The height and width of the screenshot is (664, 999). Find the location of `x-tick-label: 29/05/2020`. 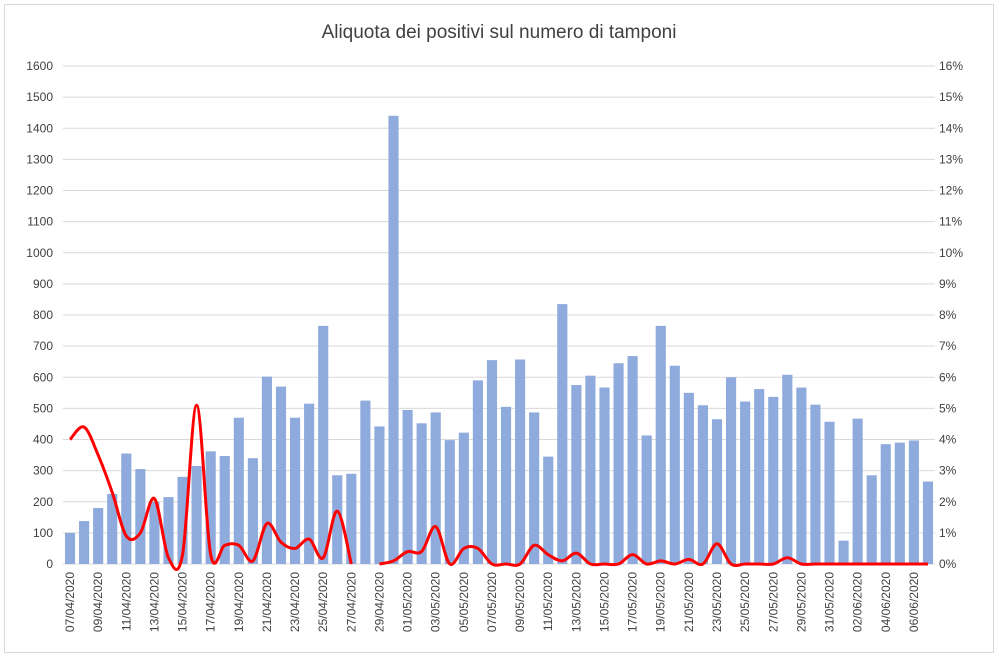

x-tick-label: 29/05/2020 is located at coordinates (801, 602).